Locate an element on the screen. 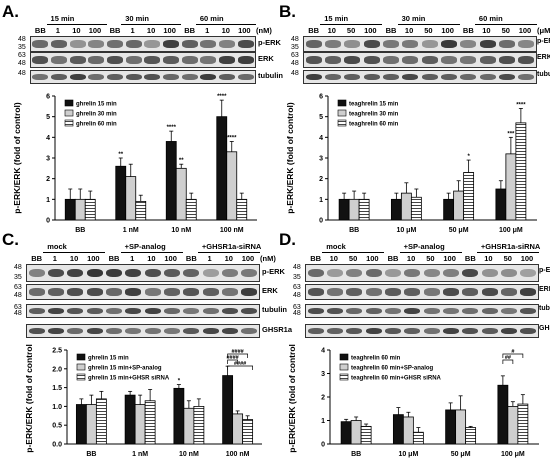 The height and width of the screenshot is (464, 550). significance-mark: **** is located at coordinates (172, 128).